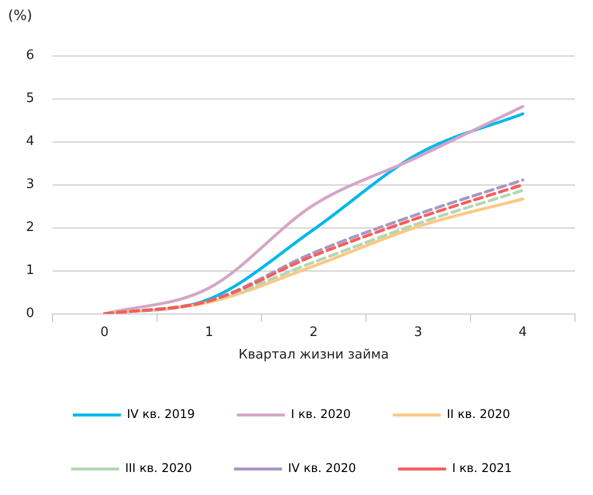 Image resolution: width=593 pixels, height=495 pixels. Describe the element at coordinates (30, 184) in the screenshot. I see `y-tick-label: 3` at that location.